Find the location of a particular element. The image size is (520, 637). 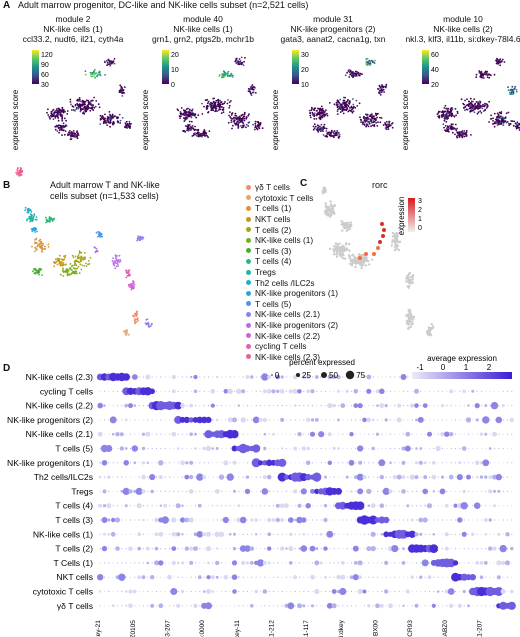

panel-b-title-line1: Adult marrow T and NK-like is located at coordinates (105, 185).